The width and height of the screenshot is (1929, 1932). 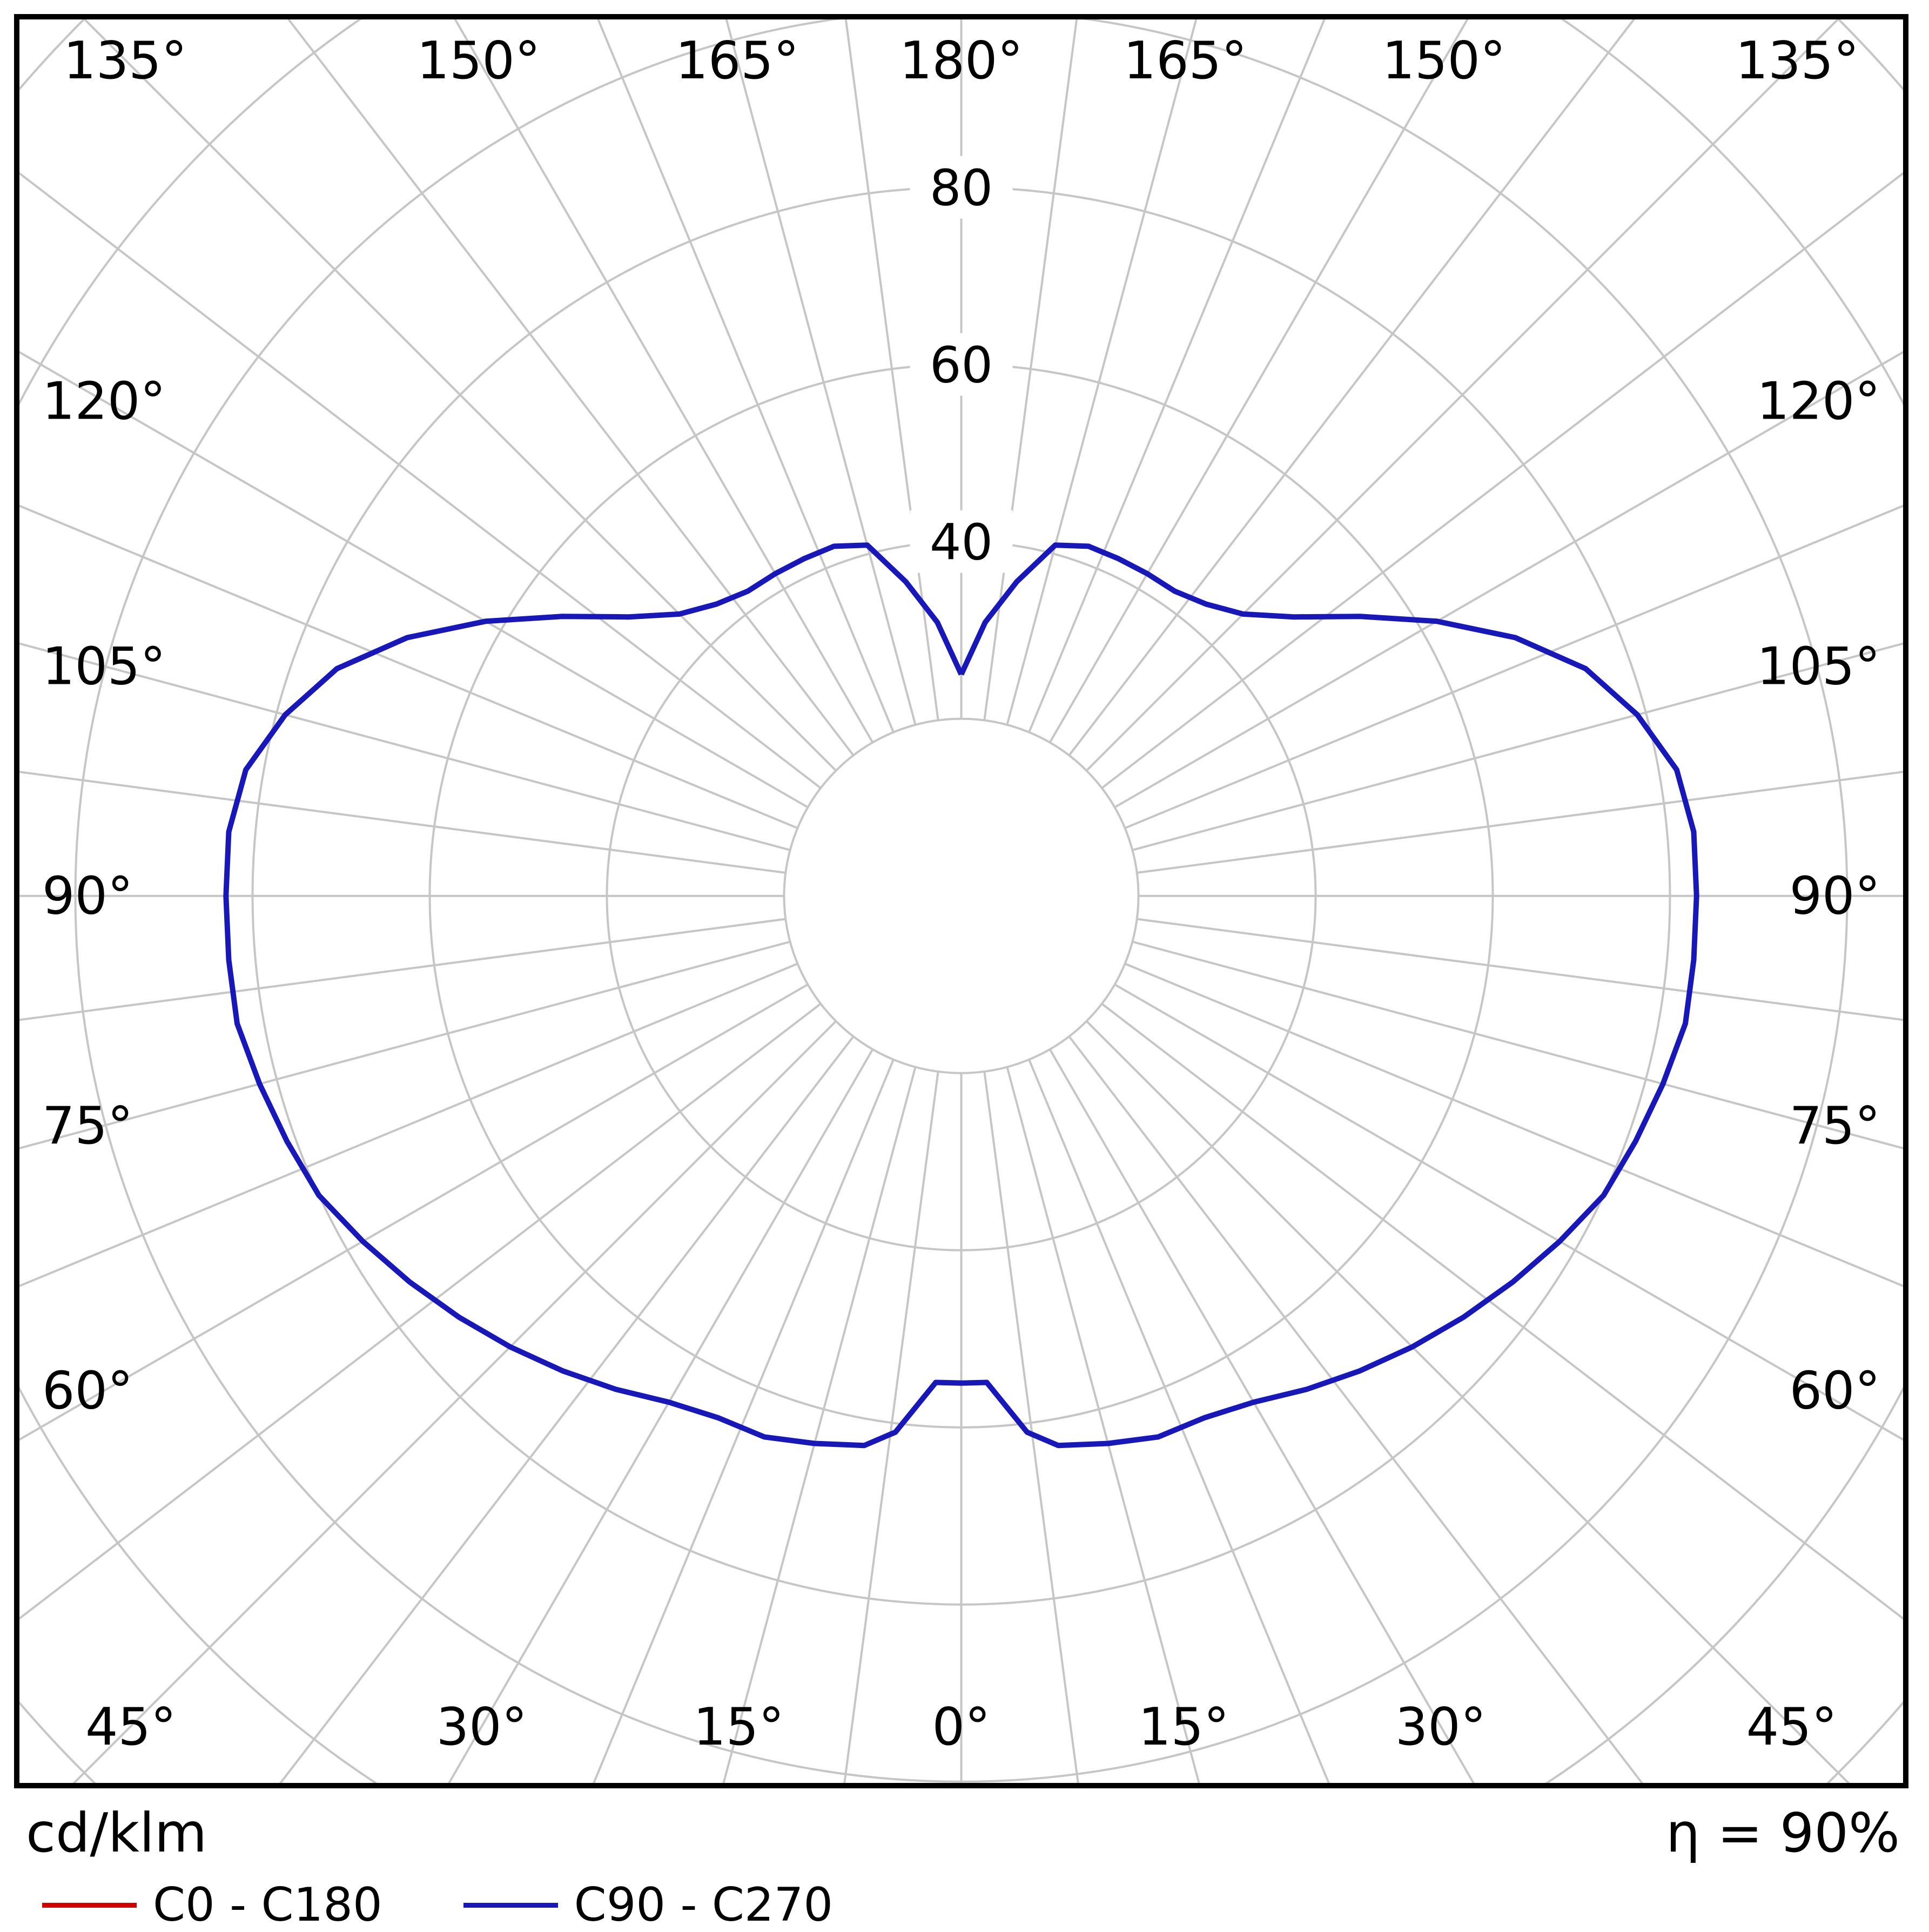 I want to click on legend-label-c0-c180: C0 - C180, so click(x=268, y=1905).